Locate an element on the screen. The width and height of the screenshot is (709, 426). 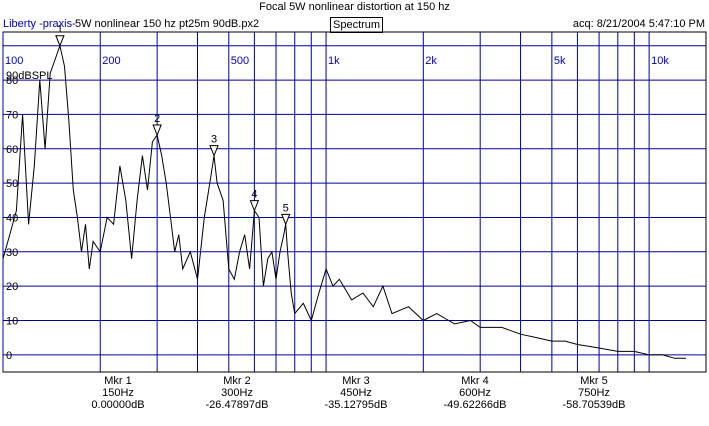
x-tick-labels: 100 200 500 1k 2k 5k 10k is located at coordinates (337, 61).